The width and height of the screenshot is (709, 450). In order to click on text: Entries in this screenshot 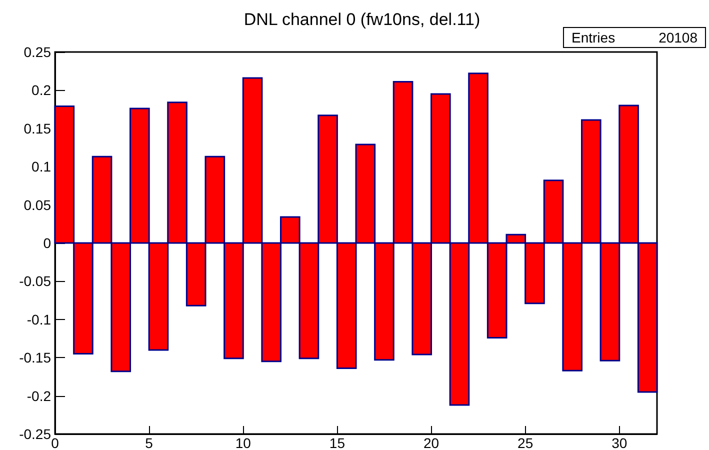, I will do `click(594, 38)`.